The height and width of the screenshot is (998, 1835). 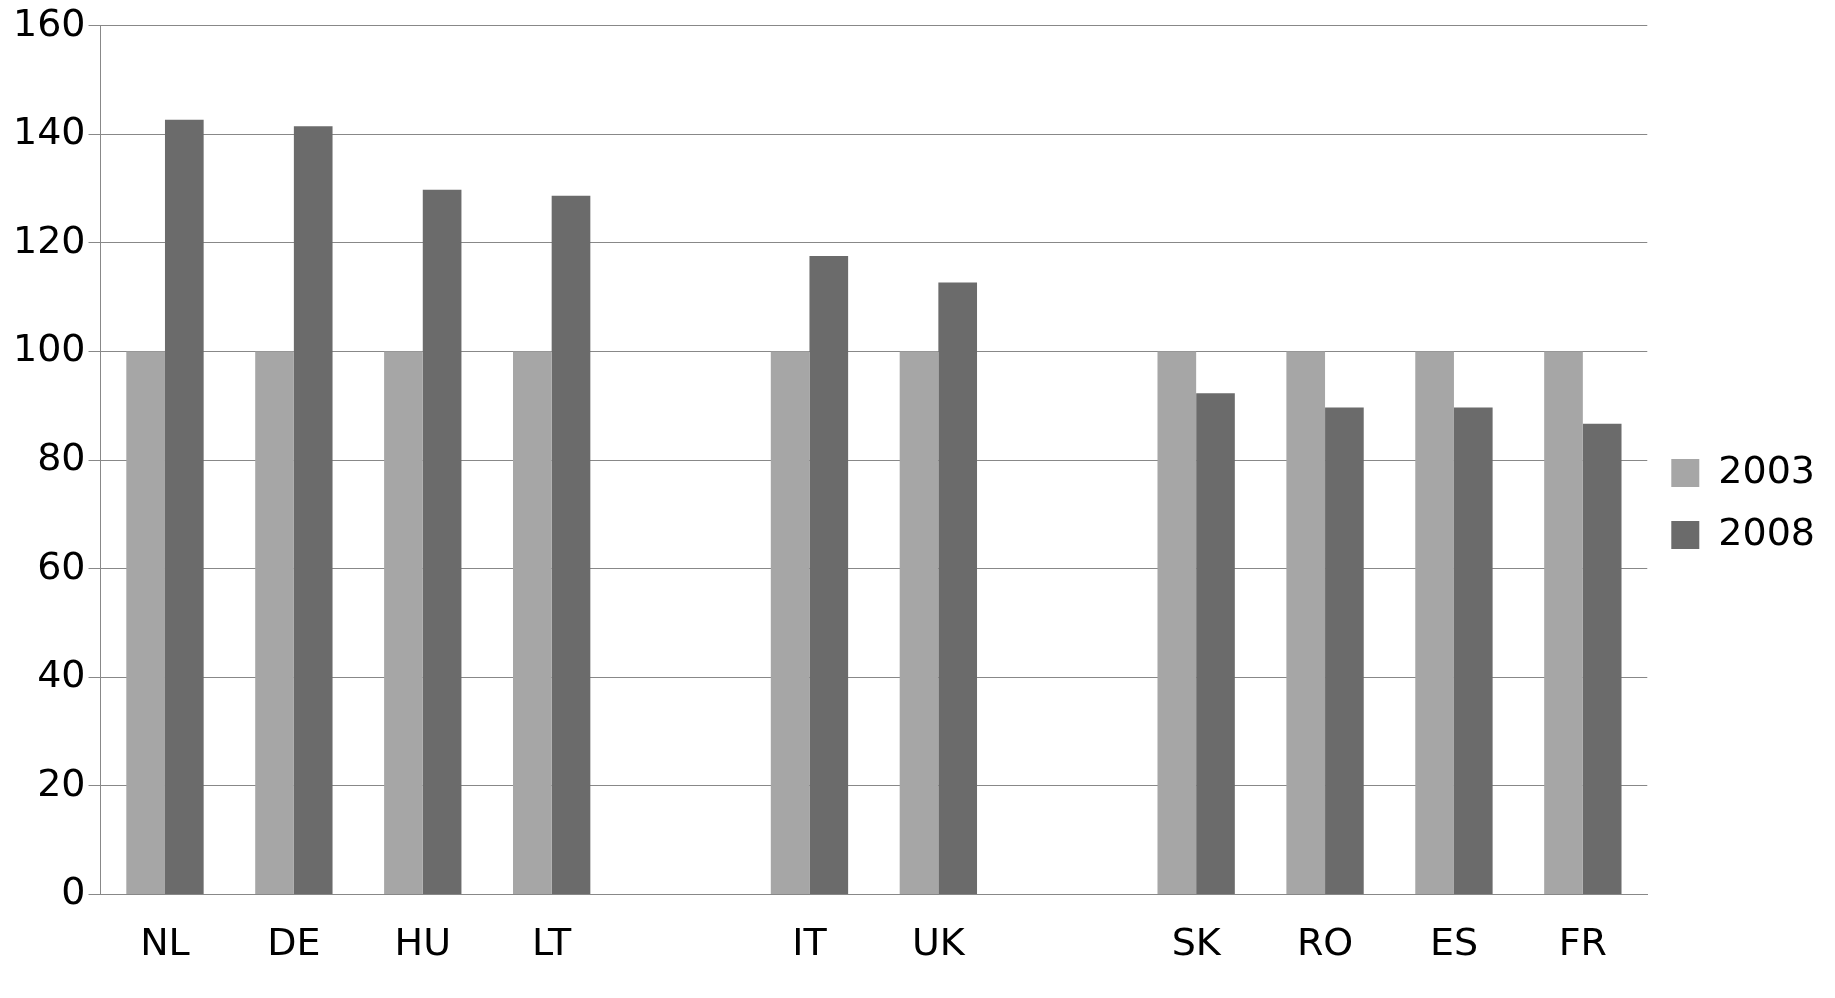 I want to click on x-tick-label: RO, so click(x=1325, y=942).